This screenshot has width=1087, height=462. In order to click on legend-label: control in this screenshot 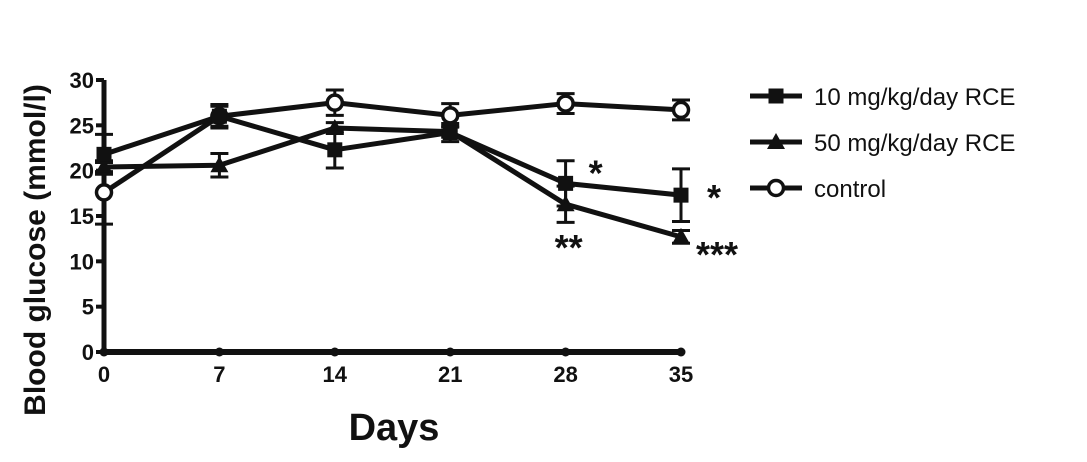, I will do `click(850, 189)`.